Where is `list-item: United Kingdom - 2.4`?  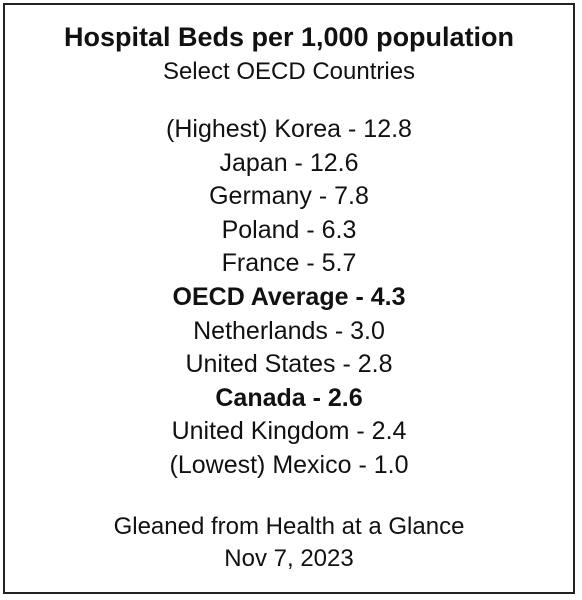 list-item: United Kingdom - 2.4 is located at coordinates (289, 431).